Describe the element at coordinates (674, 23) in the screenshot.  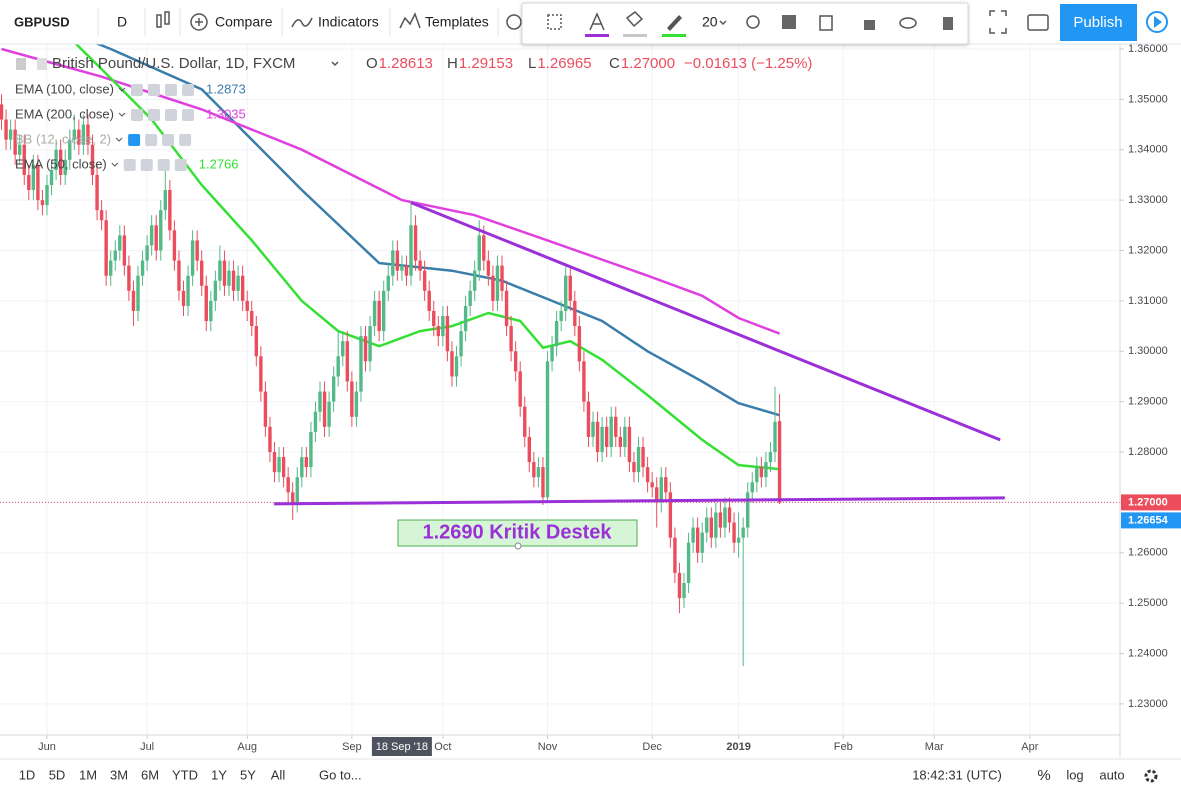
I see `line-color-icon` at that location.